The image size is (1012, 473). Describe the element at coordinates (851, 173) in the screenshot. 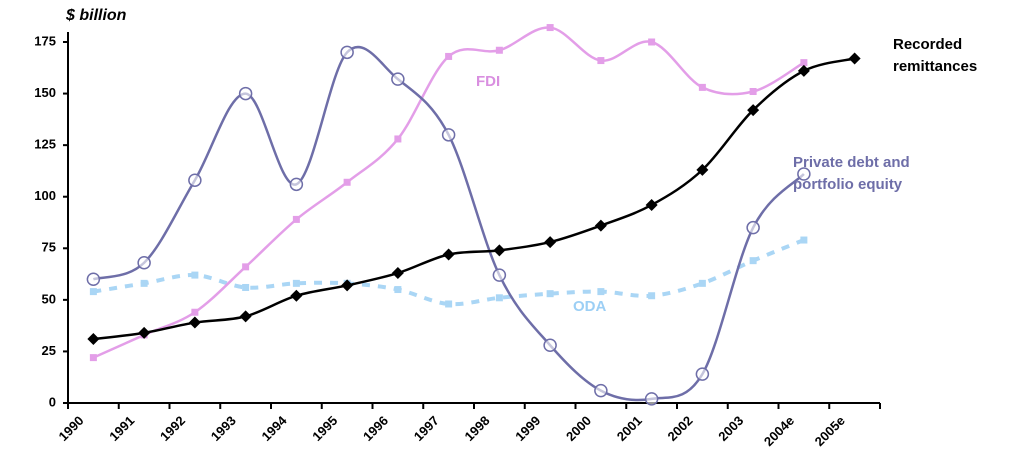

I see `series-label: Private debt and portfolio equity` at that location.